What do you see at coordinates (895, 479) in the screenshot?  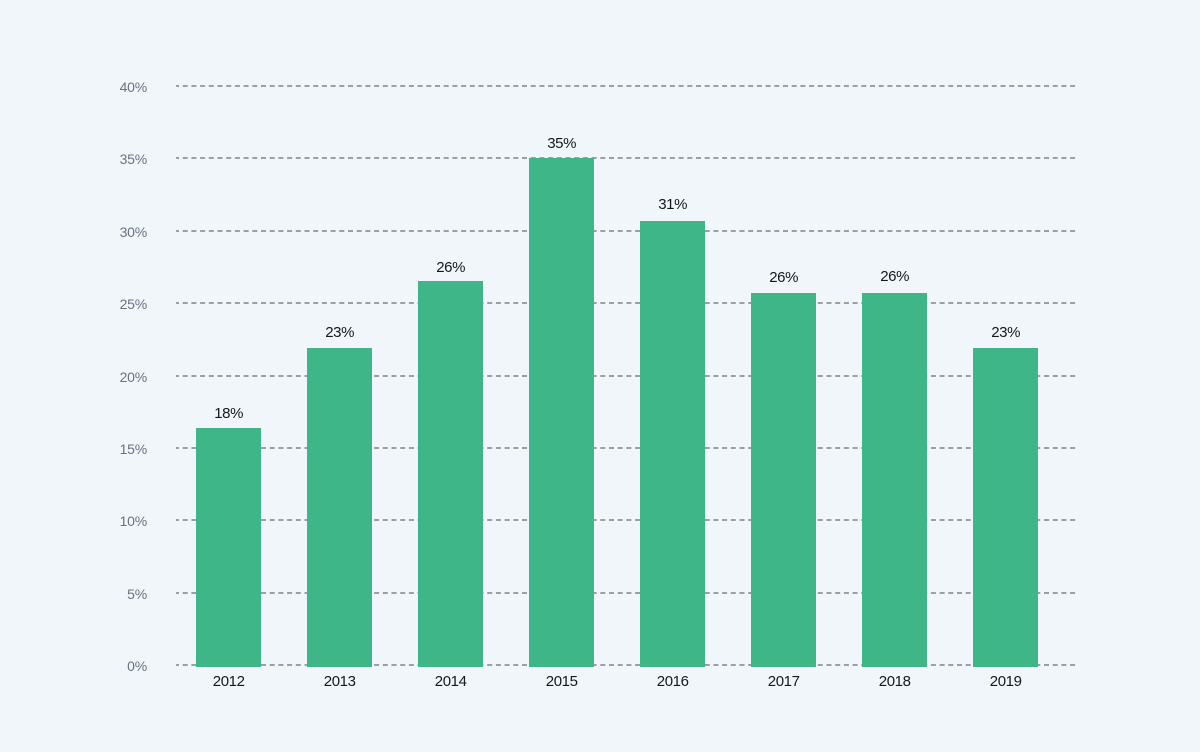 I see `bar-2018` at bounding box center [895, 479].